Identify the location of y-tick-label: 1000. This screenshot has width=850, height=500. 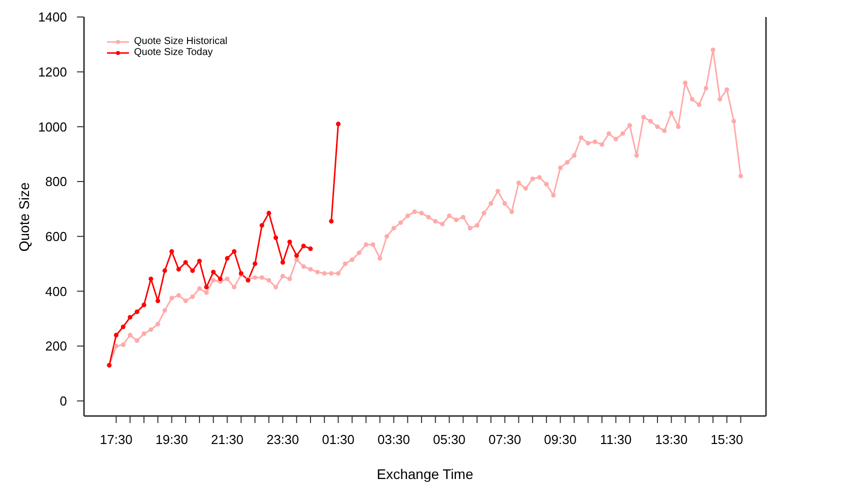
(52, 126).